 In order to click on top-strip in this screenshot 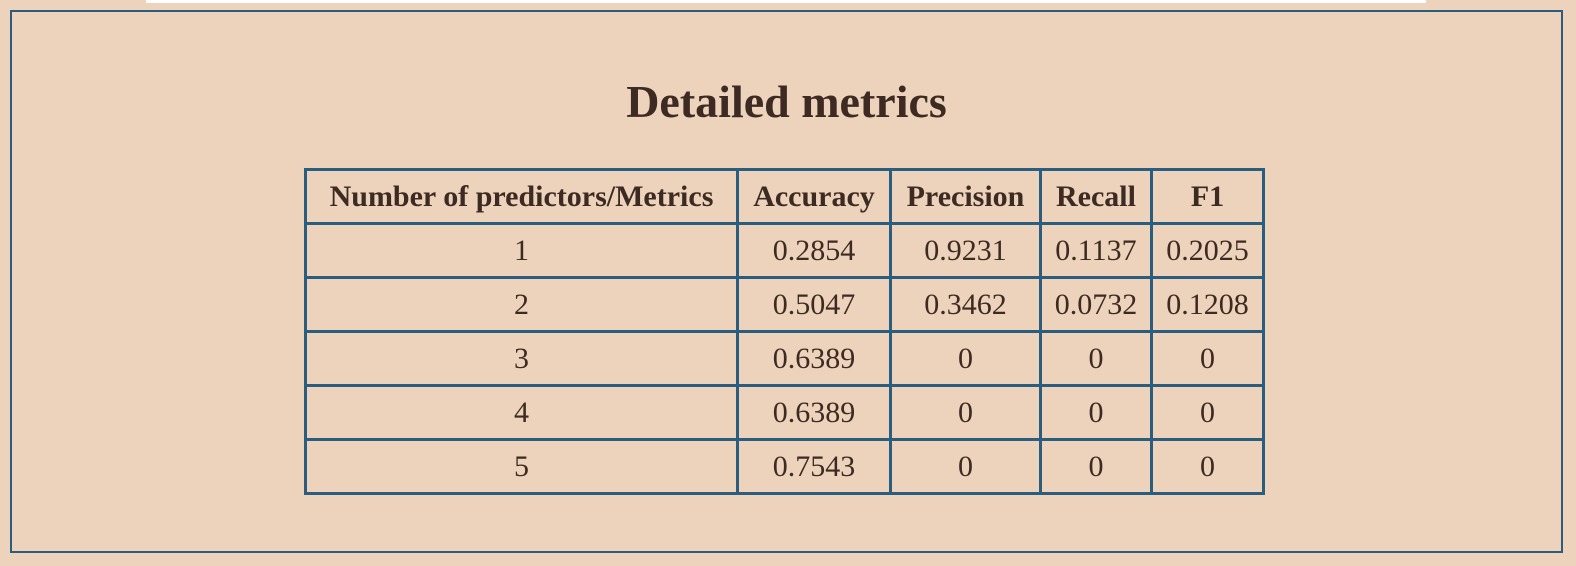, I will do `click(786, 1)`.